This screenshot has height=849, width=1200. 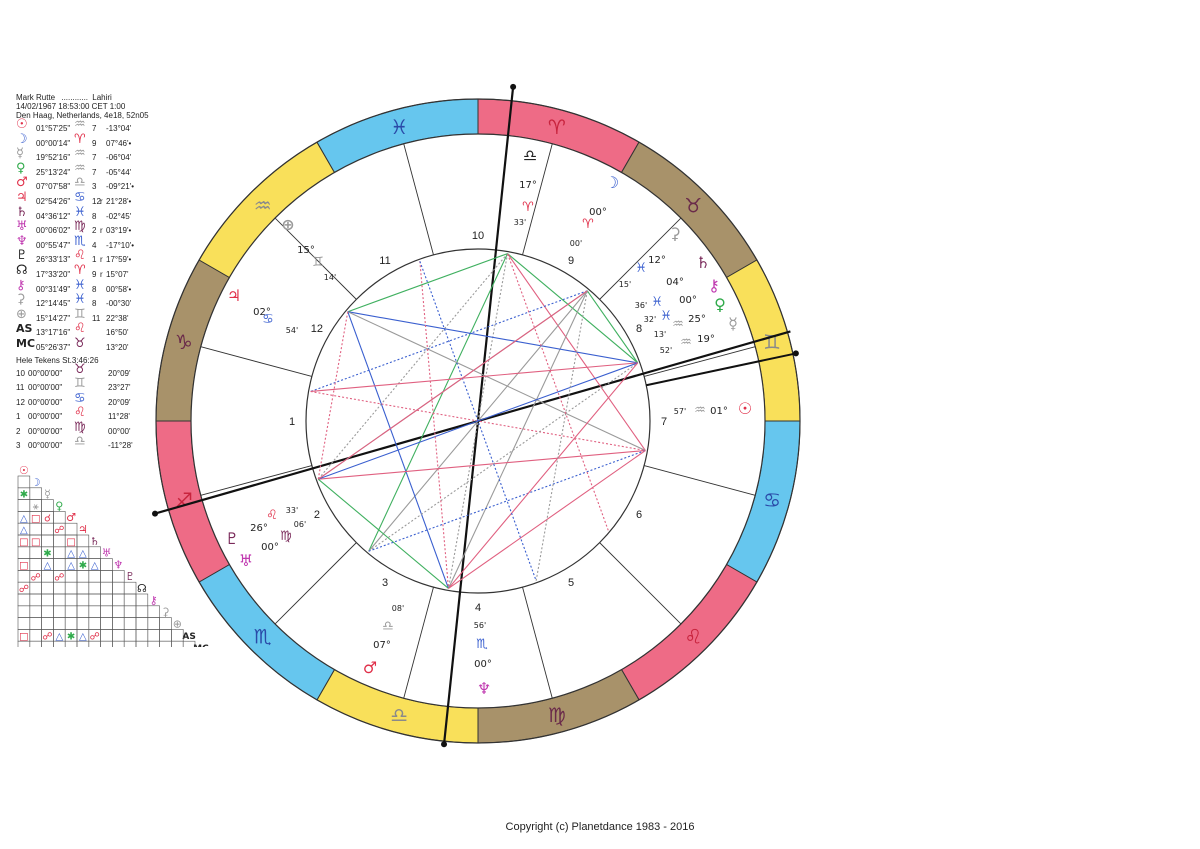 I want to click on sign-icon: ♓, so click(x=80, y=212).